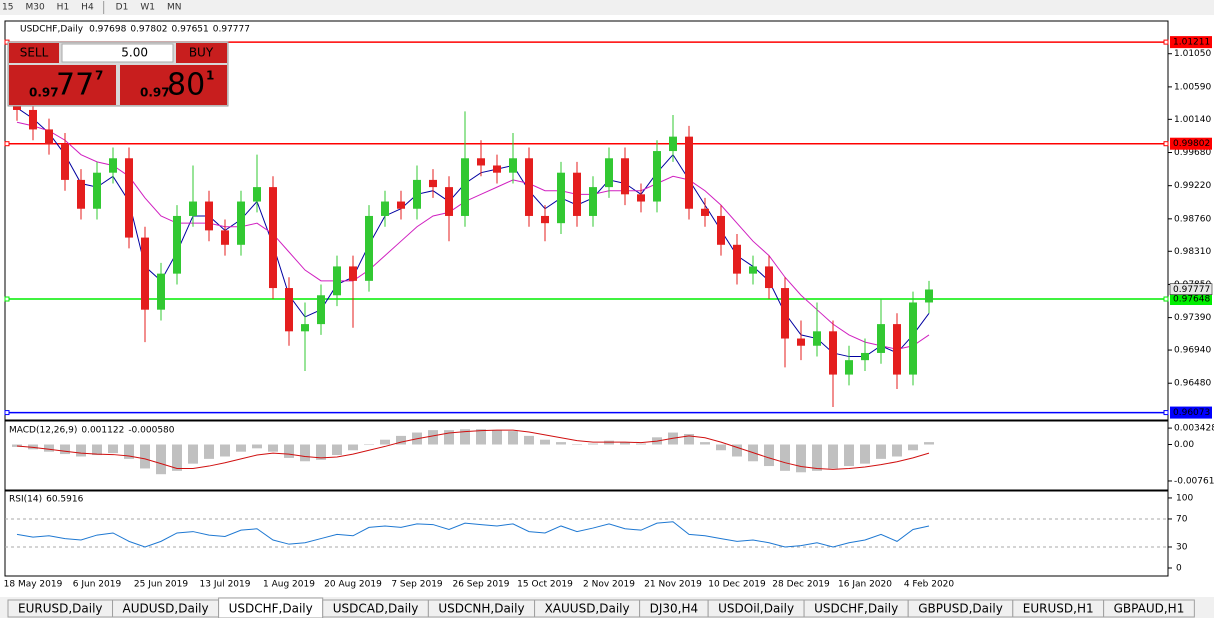 This screenshot has width=1214, height=618. What do you see at coordinates (1192, 219) in the screenshot?
I see `y-tick-label: 0.98760` at bounding box center [1192, 219].